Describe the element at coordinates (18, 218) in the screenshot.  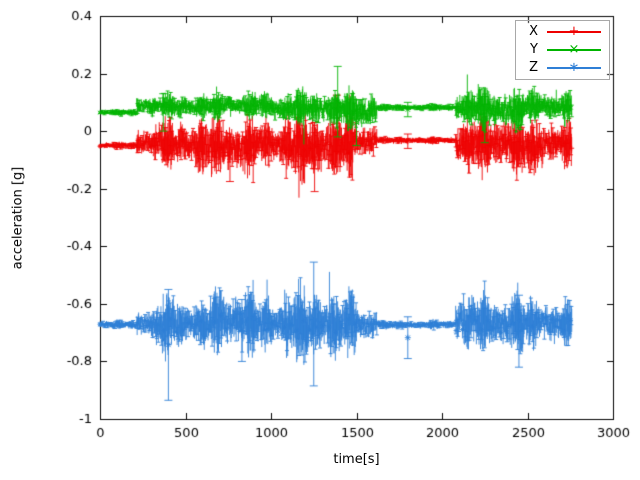
I see `y-axis-label: acceleration [g]` at that location.